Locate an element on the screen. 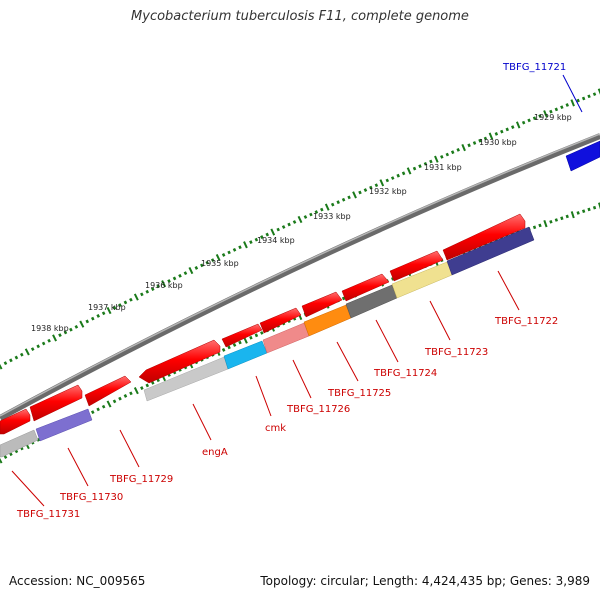 This screenshot has width=600, height=600. kbp-label: 1930 kbp is located at coordinates (498, 142).